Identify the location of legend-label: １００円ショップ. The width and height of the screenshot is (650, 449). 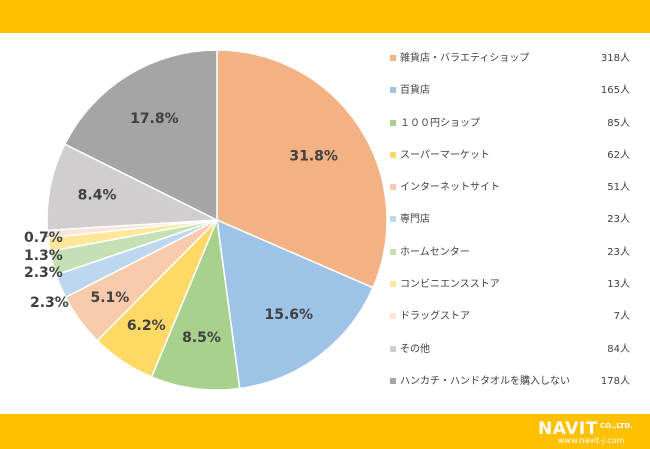
(440, 123).